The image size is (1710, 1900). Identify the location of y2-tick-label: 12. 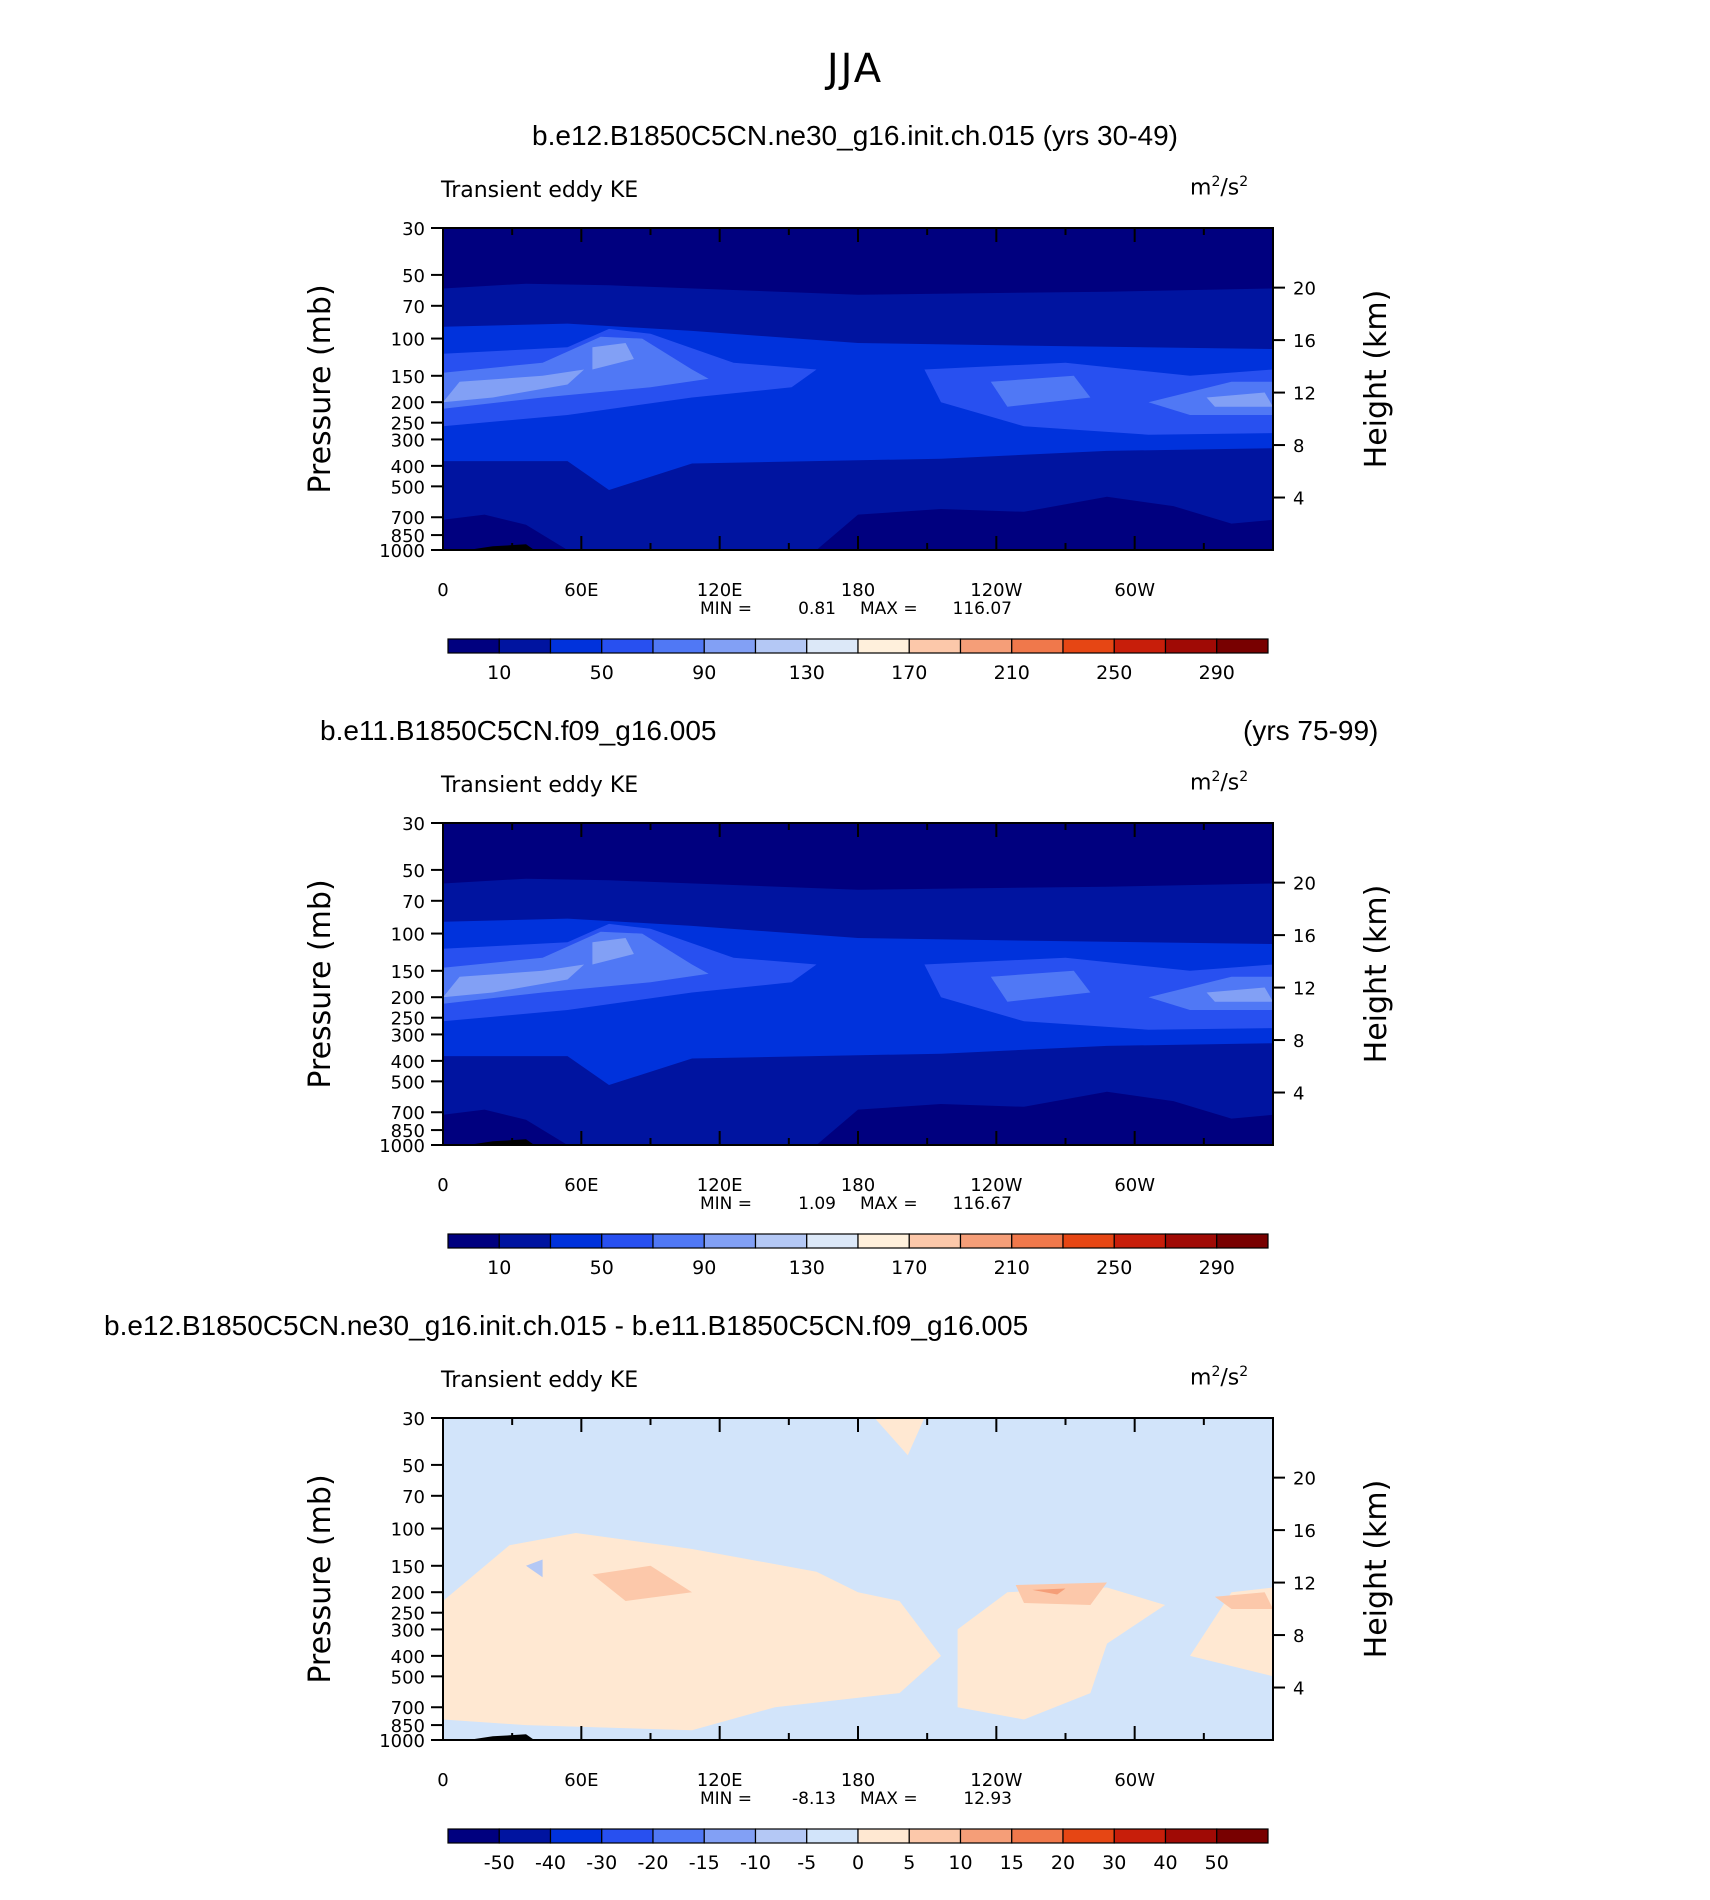
(1304, 394).